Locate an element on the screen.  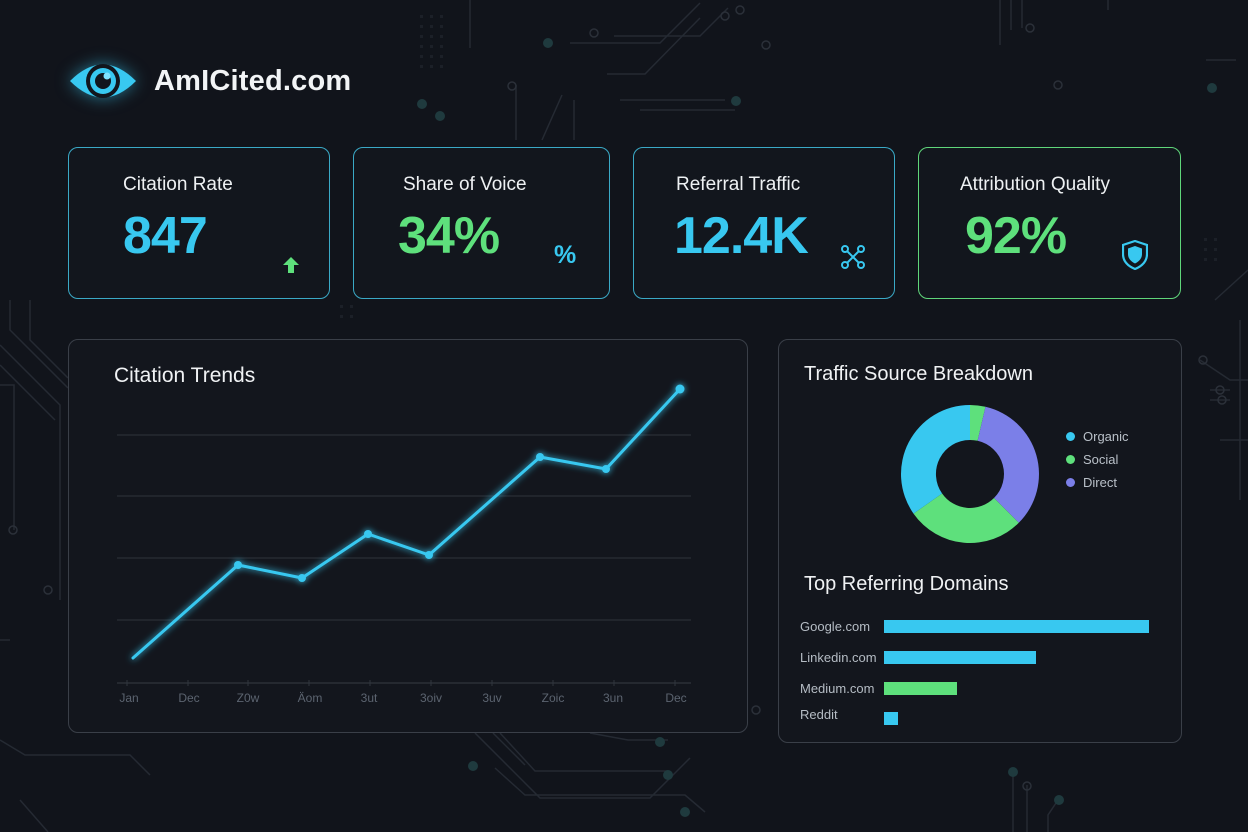
domain-row-linkedin: Linkedin.com is located at coordinates (918, 657).